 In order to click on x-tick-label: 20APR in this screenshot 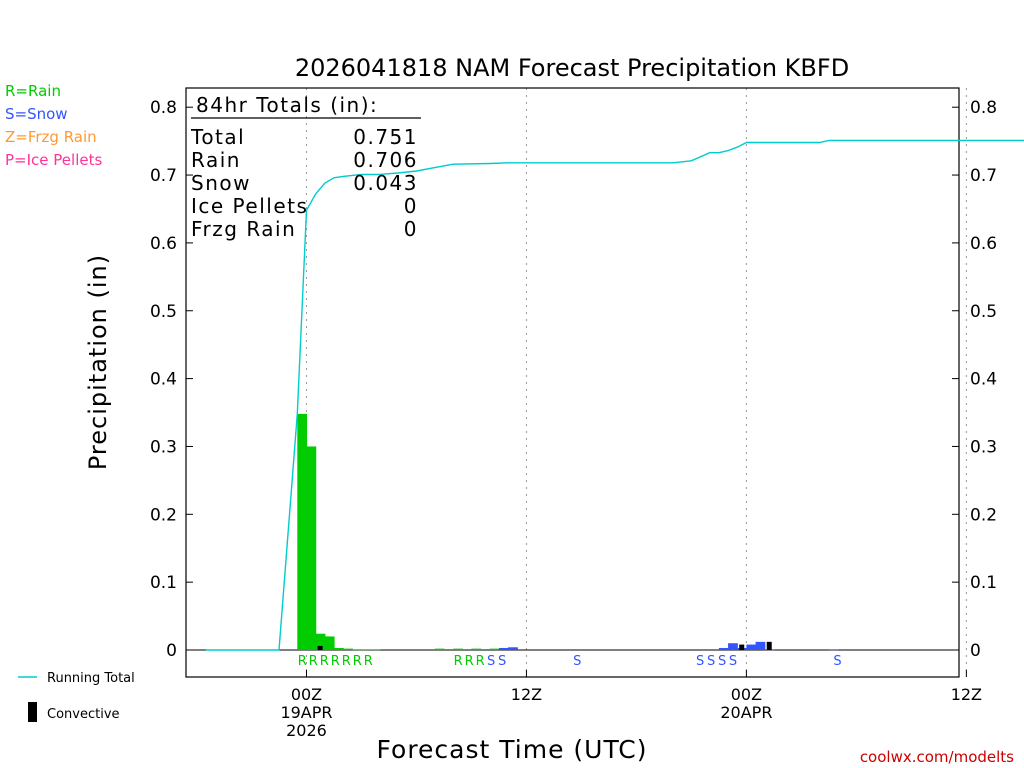, I will do `click(746, 712)`.